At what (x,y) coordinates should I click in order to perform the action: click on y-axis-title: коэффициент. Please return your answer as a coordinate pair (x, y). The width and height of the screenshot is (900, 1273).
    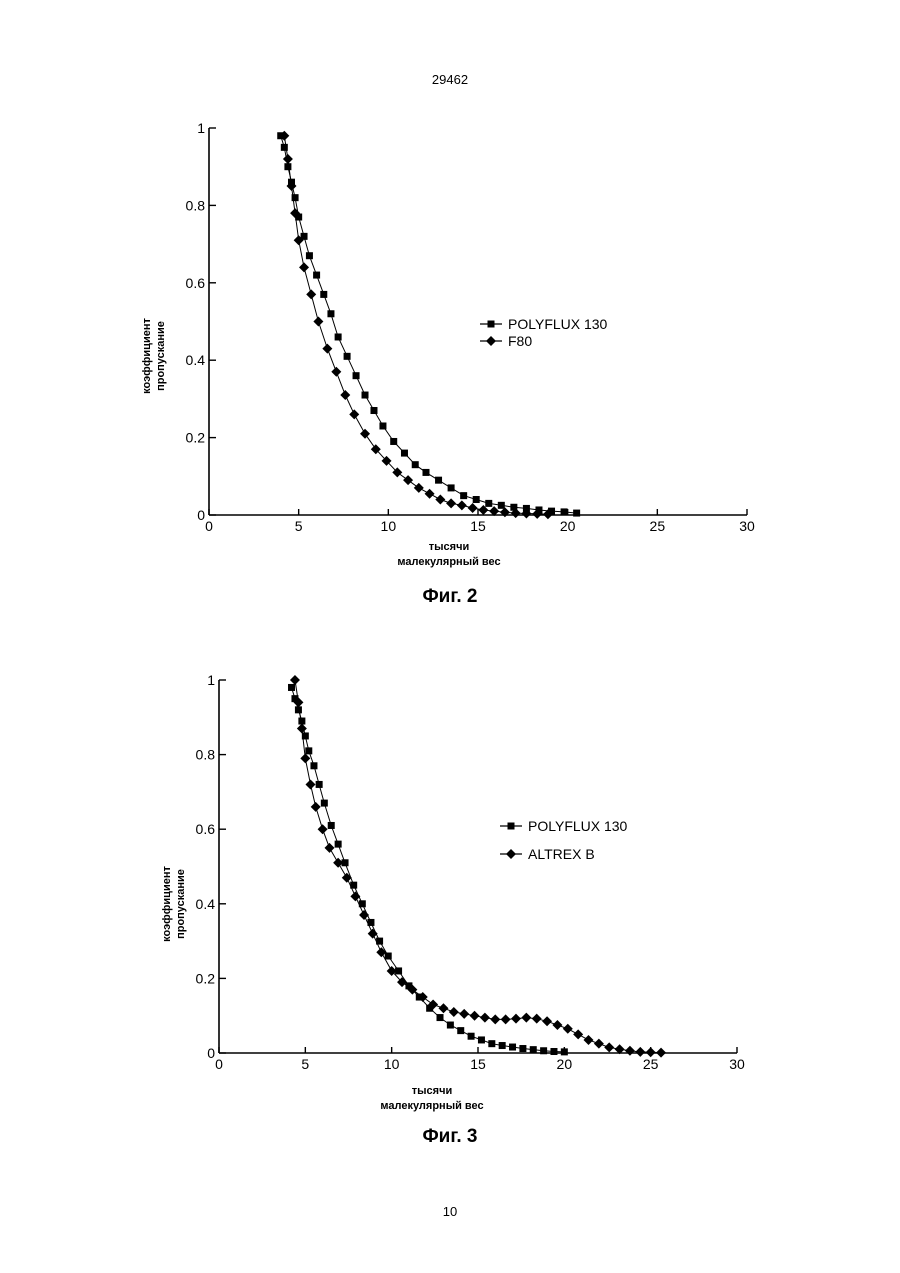
    Looking at the image, I should click on (167, 904).